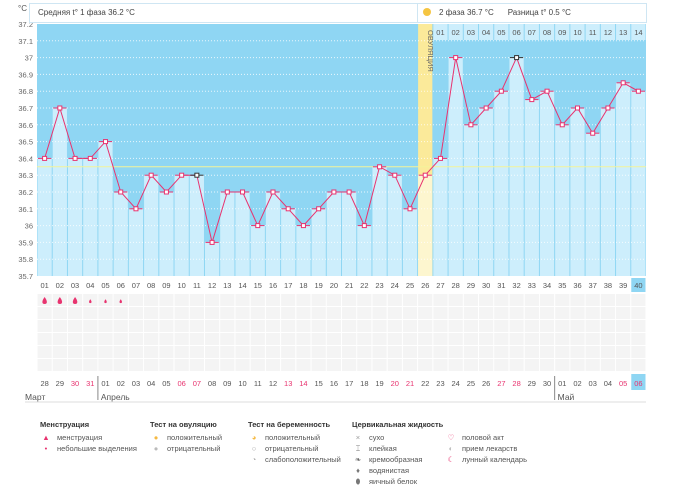  I want to click on cycle-day-label: 35, so click(562, 285).